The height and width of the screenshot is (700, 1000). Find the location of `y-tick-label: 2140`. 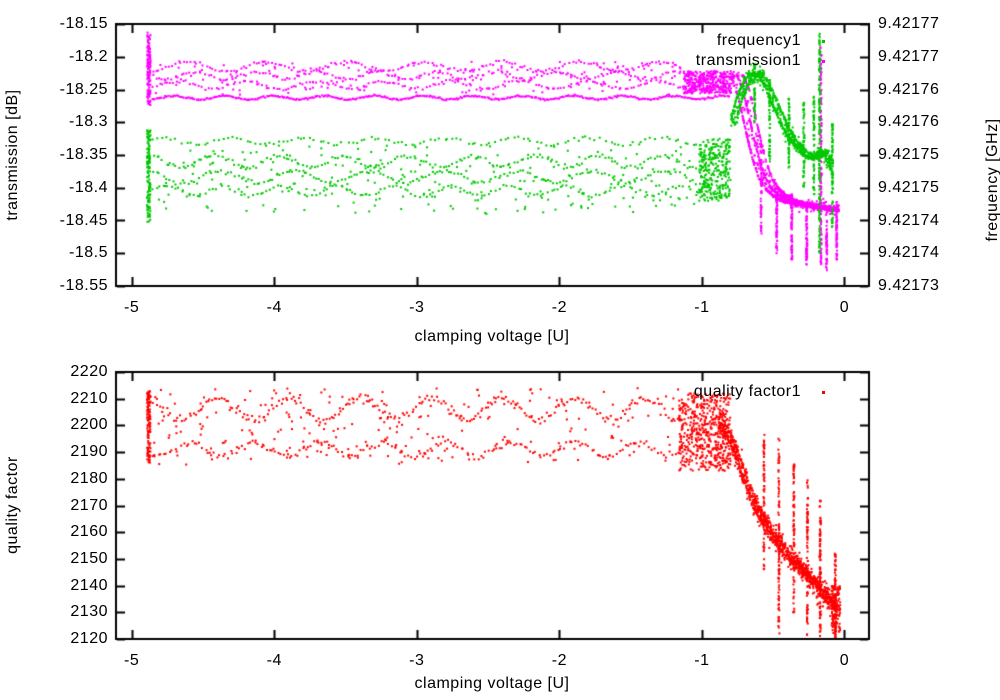

y-tick-label: 2140 is located at coordinates (89, 585).